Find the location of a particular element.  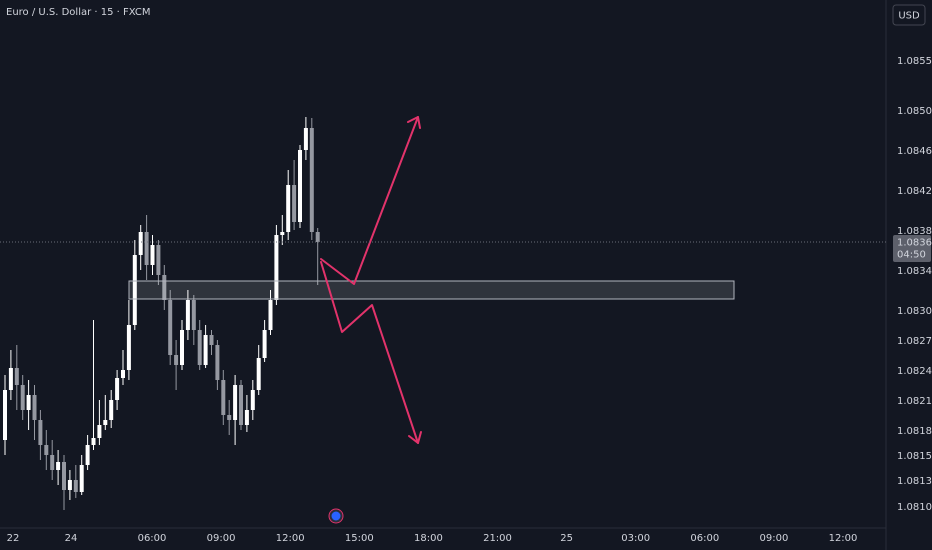

x-tick-label: 21:00 is located at coordinates (497, 538).